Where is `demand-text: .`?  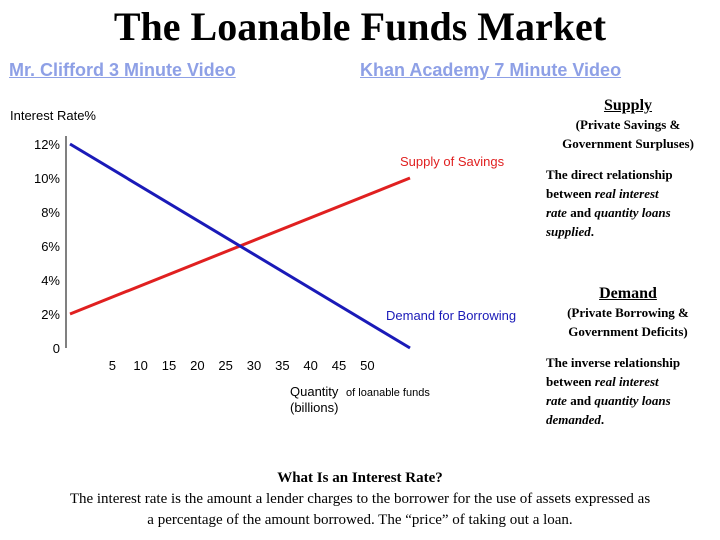
demand-text: . is located at coordinates (602, 419).